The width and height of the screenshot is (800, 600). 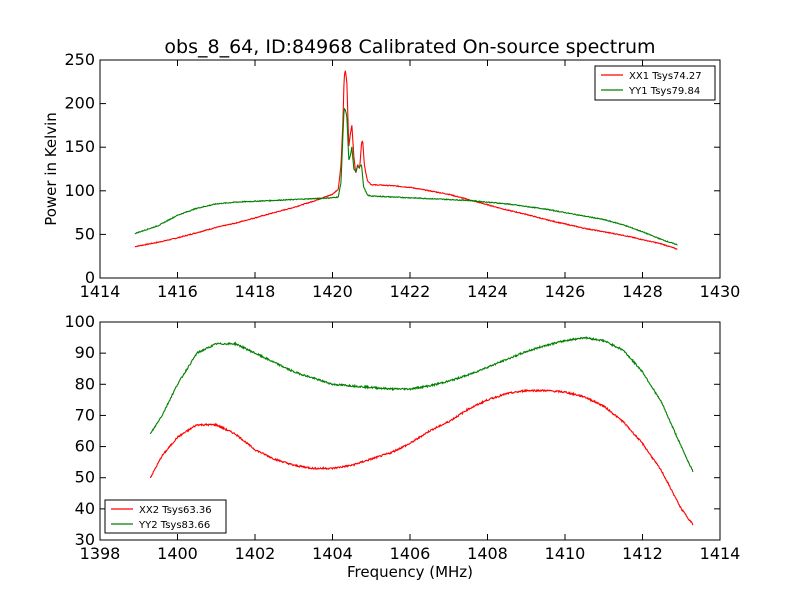 What do you see at coordinates (332, 291) in the screenshot?
I see `top-x-tick-label: 1420` at bounding box center [332, 291].